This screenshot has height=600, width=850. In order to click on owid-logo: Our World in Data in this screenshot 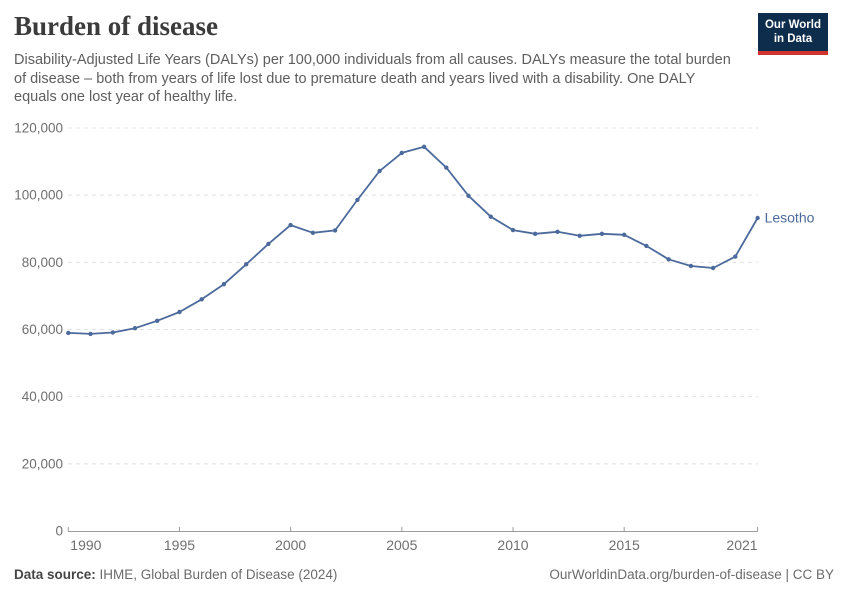, I will do `click(792, 34)`.